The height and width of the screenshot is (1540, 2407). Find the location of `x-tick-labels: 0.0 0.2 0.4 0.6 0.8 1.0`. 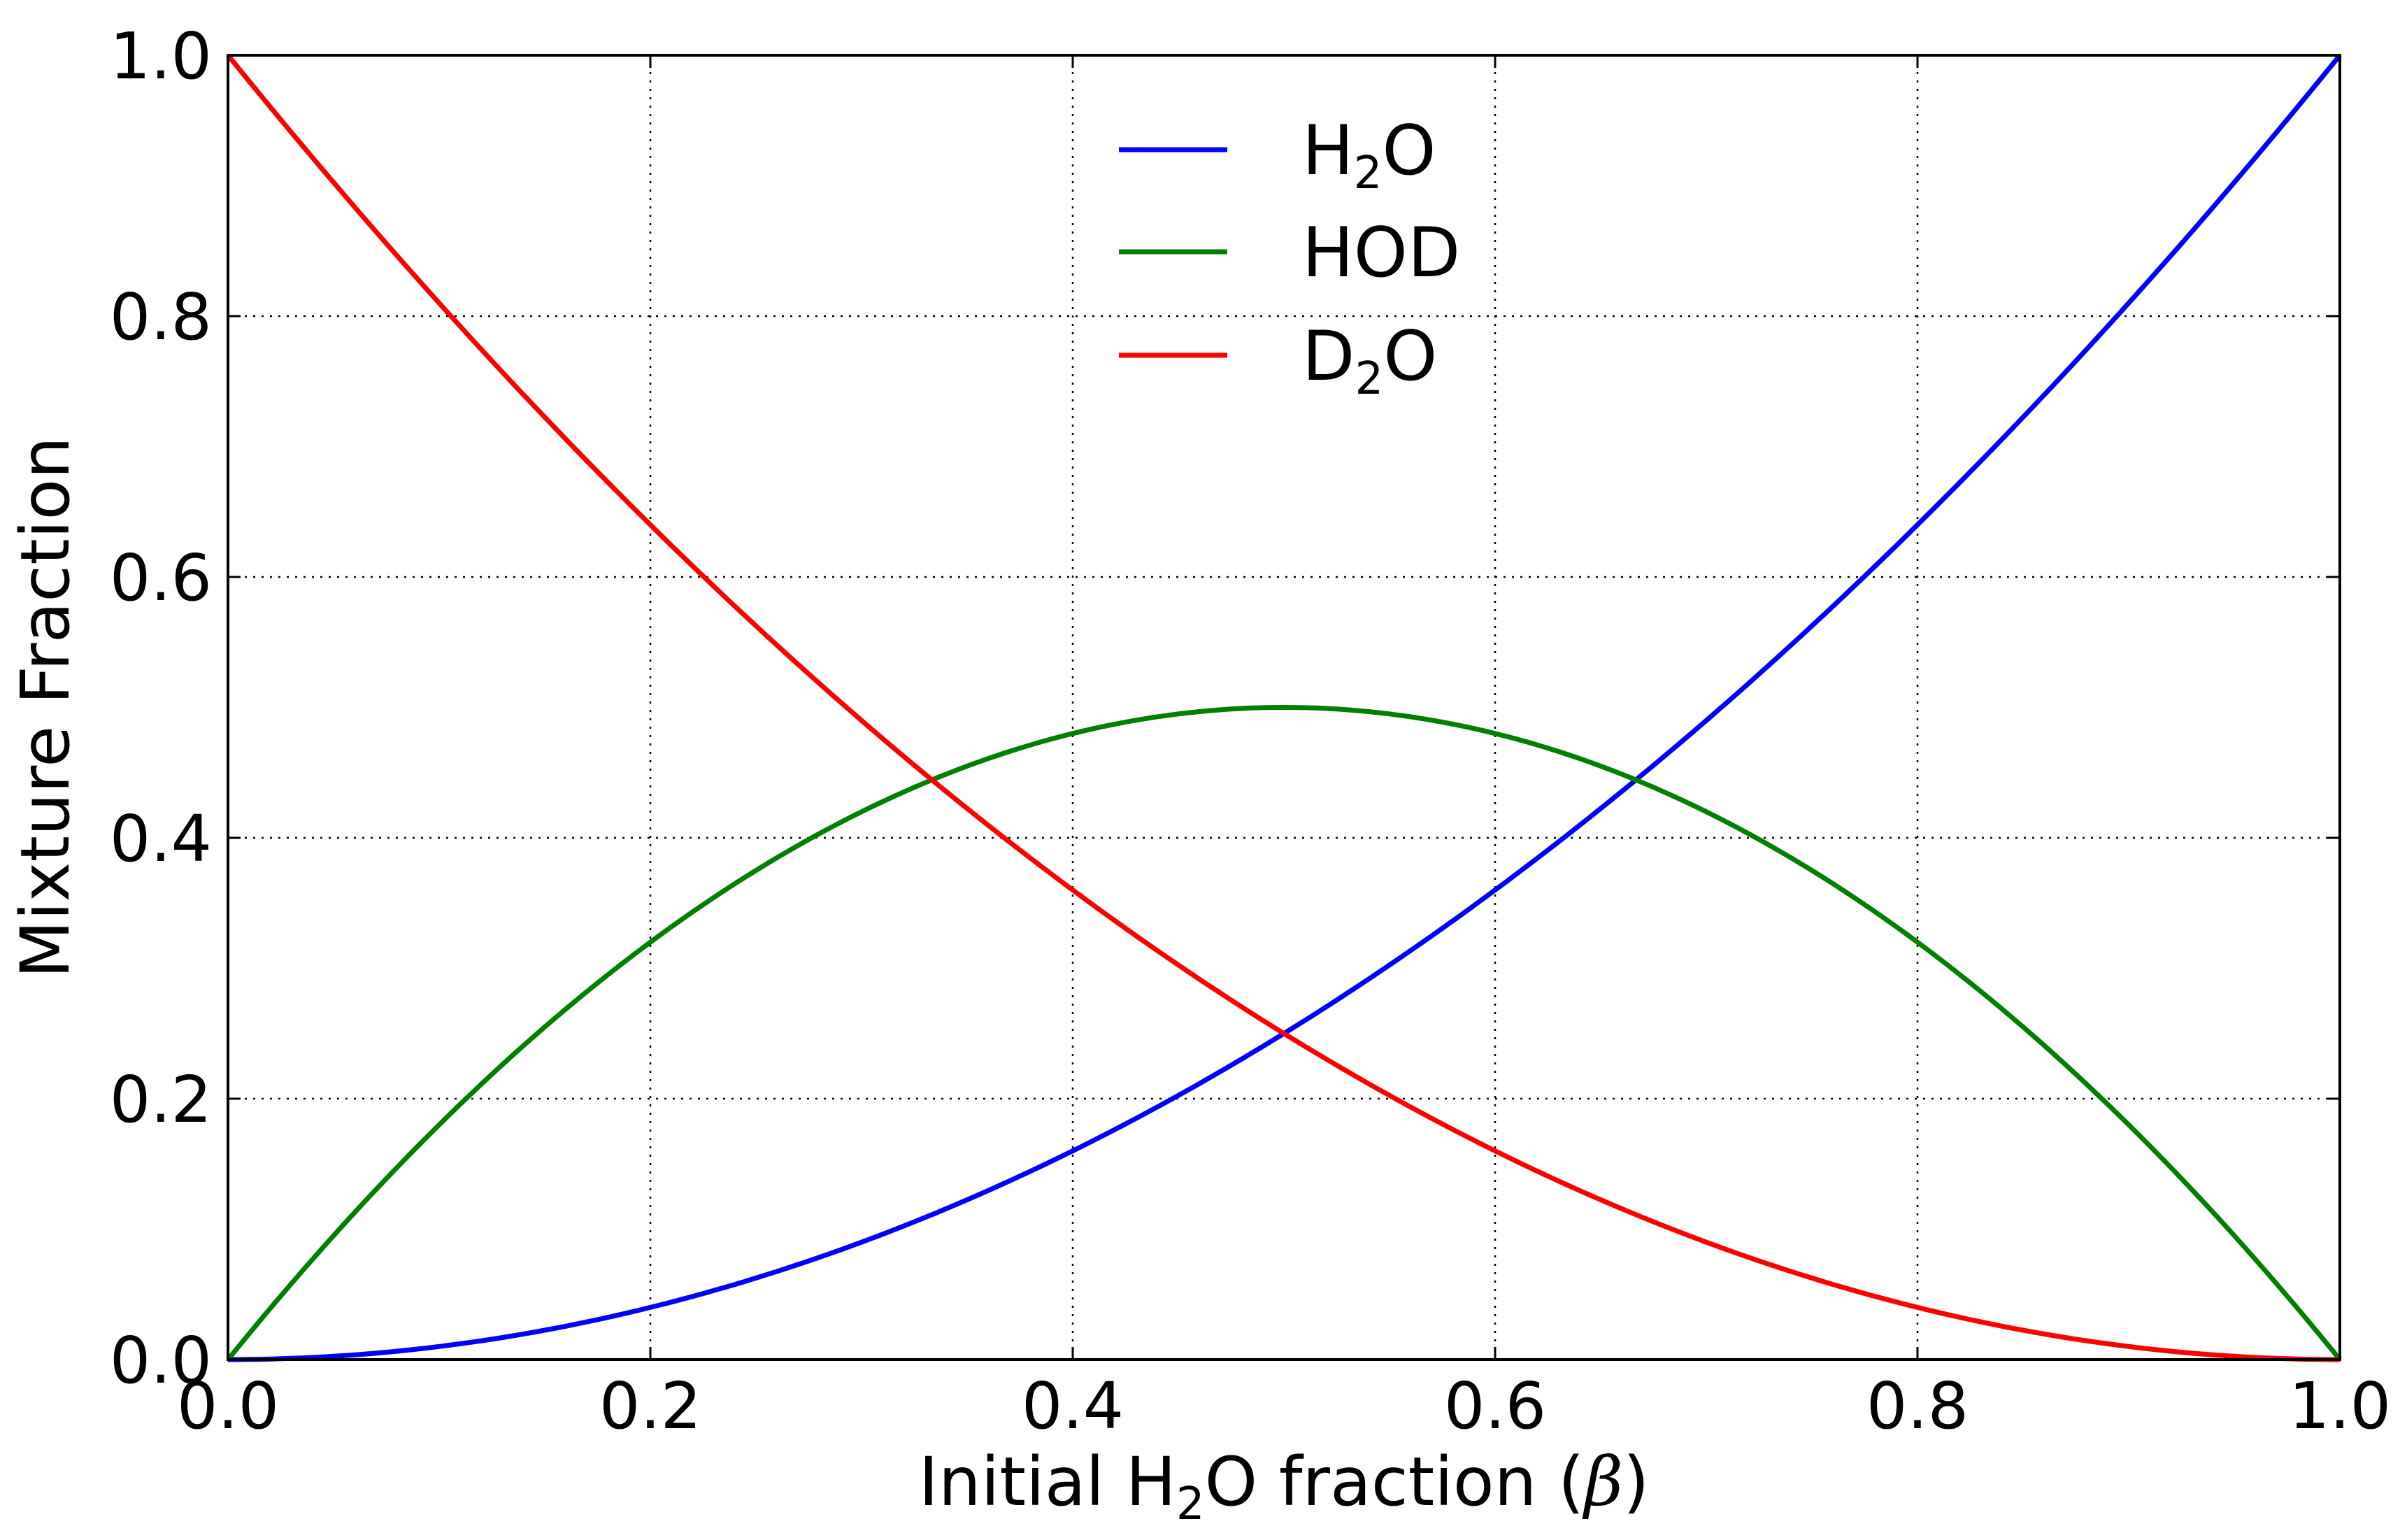

x-tick-labels: 0.0 0.2 0.4 0.6 0.8 1.0 is located at coordinates (1284, 1406).